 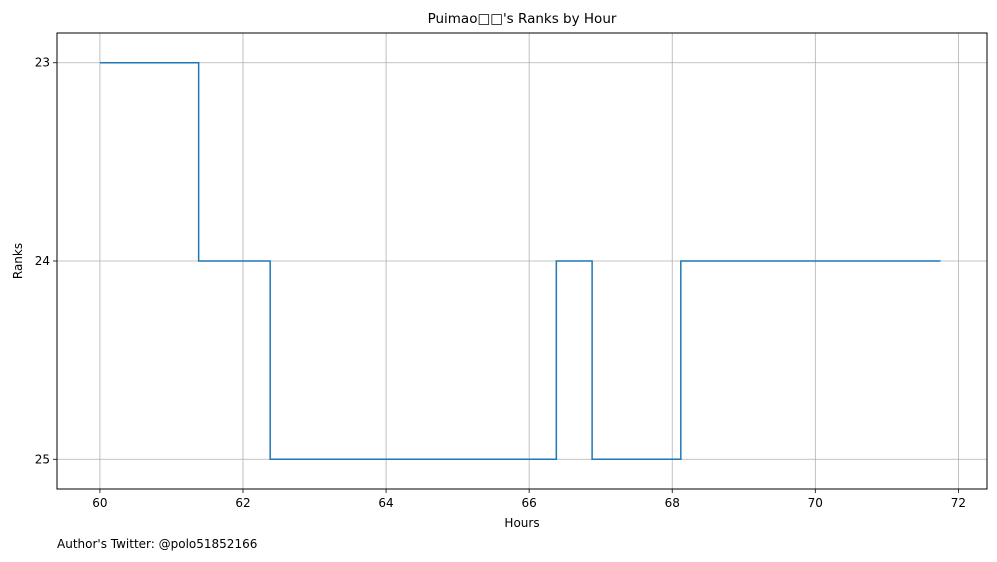 I want to click on y-axis-label: Ranks, so click(x=18, y=261).